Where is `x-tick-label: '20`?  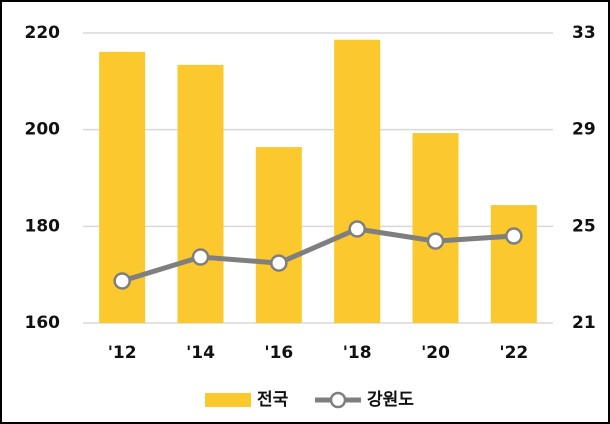
x-tick-label: '20 is located at coordinates (435, 353).